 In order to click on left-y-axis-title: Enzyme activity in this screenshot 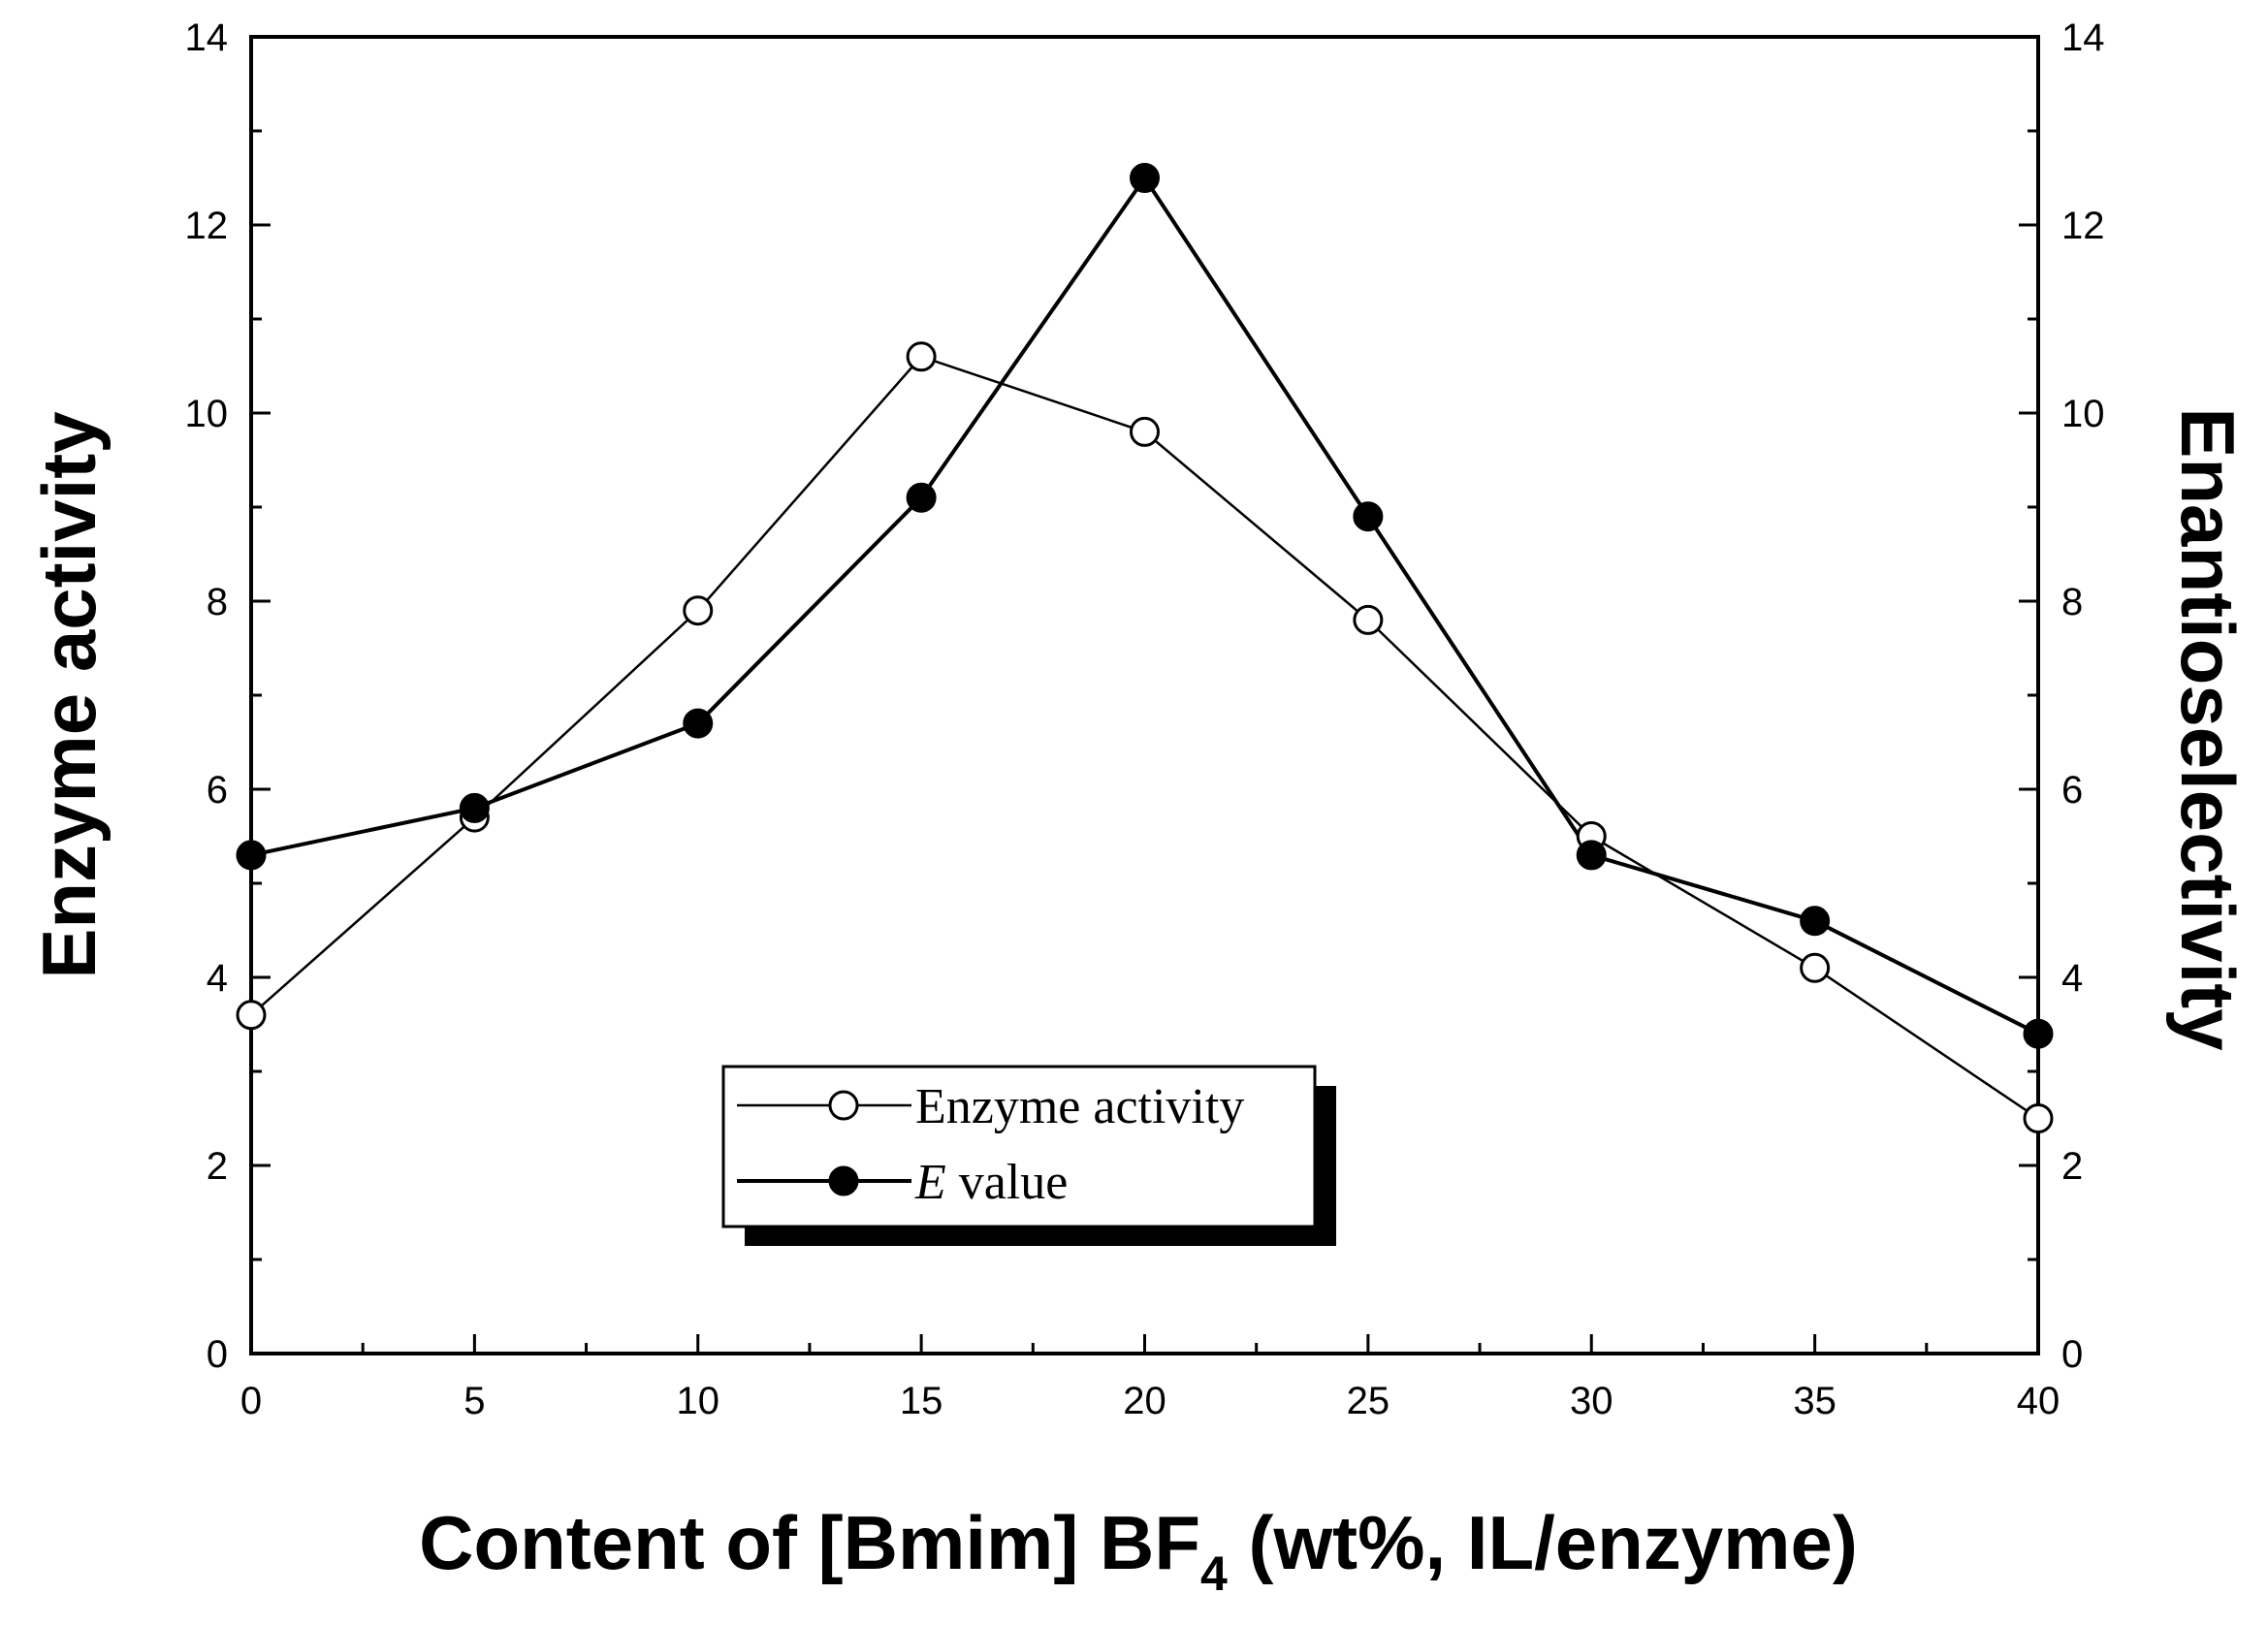, I will do `click(69, 694)`.